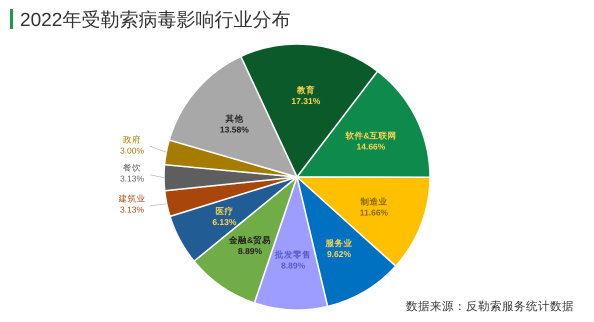  I want to click on slice-label: 政府, so click(132, 139).